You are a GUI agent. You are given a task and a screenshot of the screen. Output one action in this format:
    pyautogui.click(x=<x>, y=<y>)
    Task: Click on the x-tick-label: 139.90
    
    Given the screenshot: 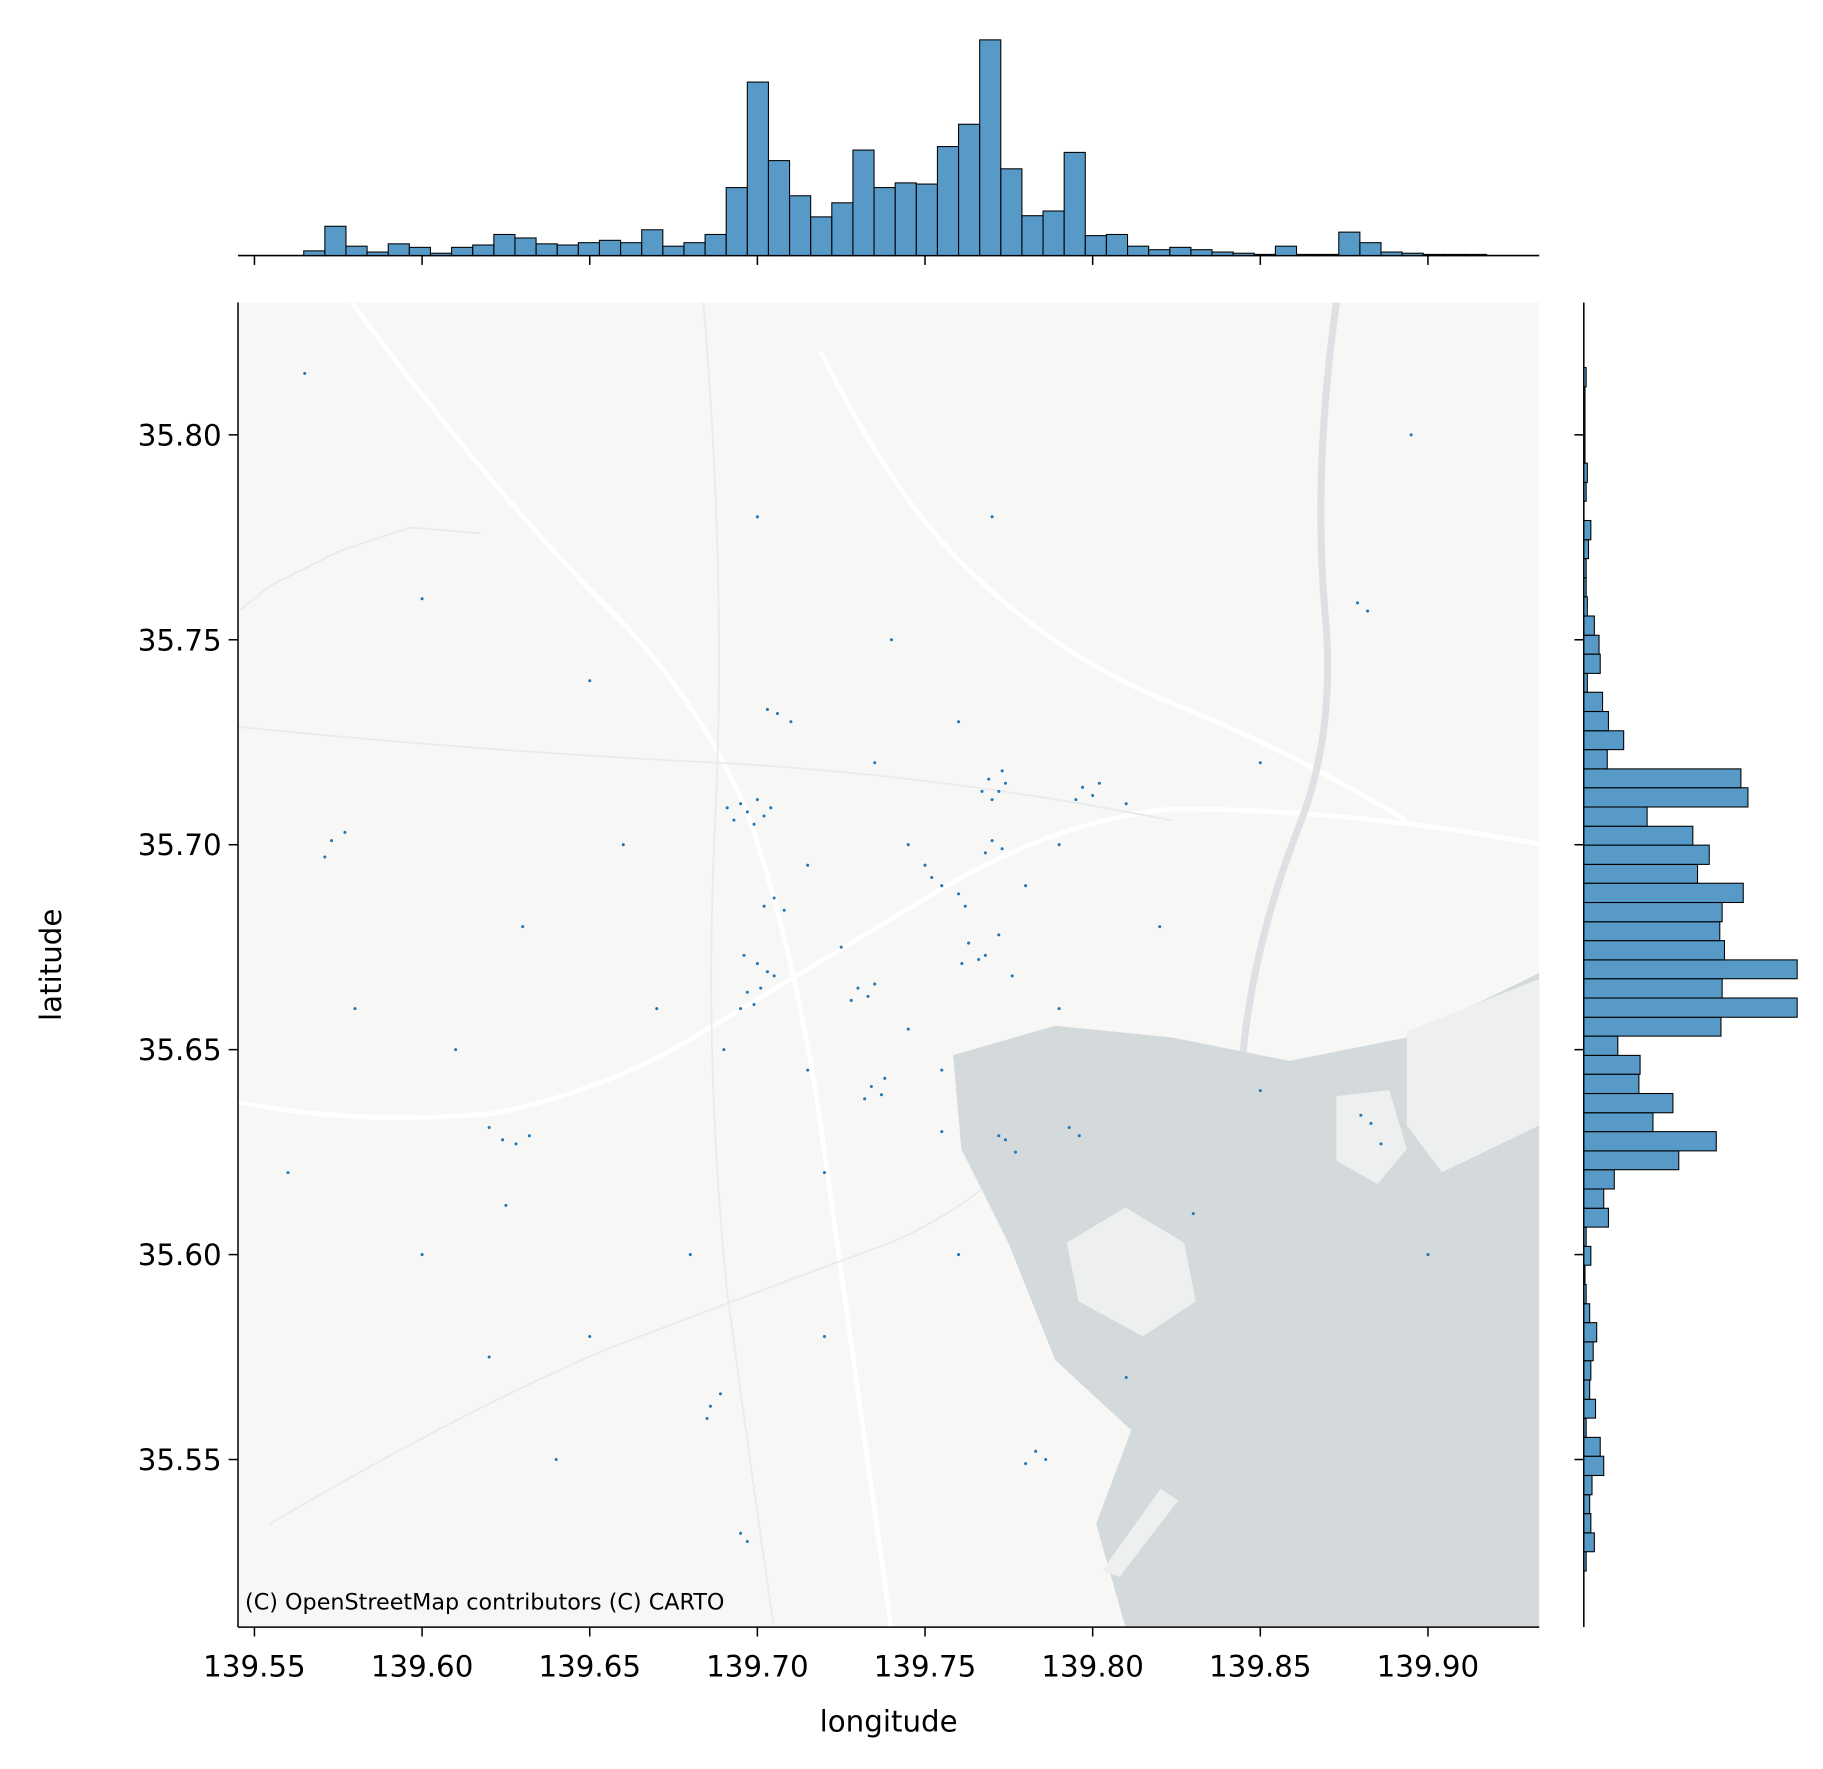 What is the action you would take?
    pyautogui.click(x=1428, y=1666)
    